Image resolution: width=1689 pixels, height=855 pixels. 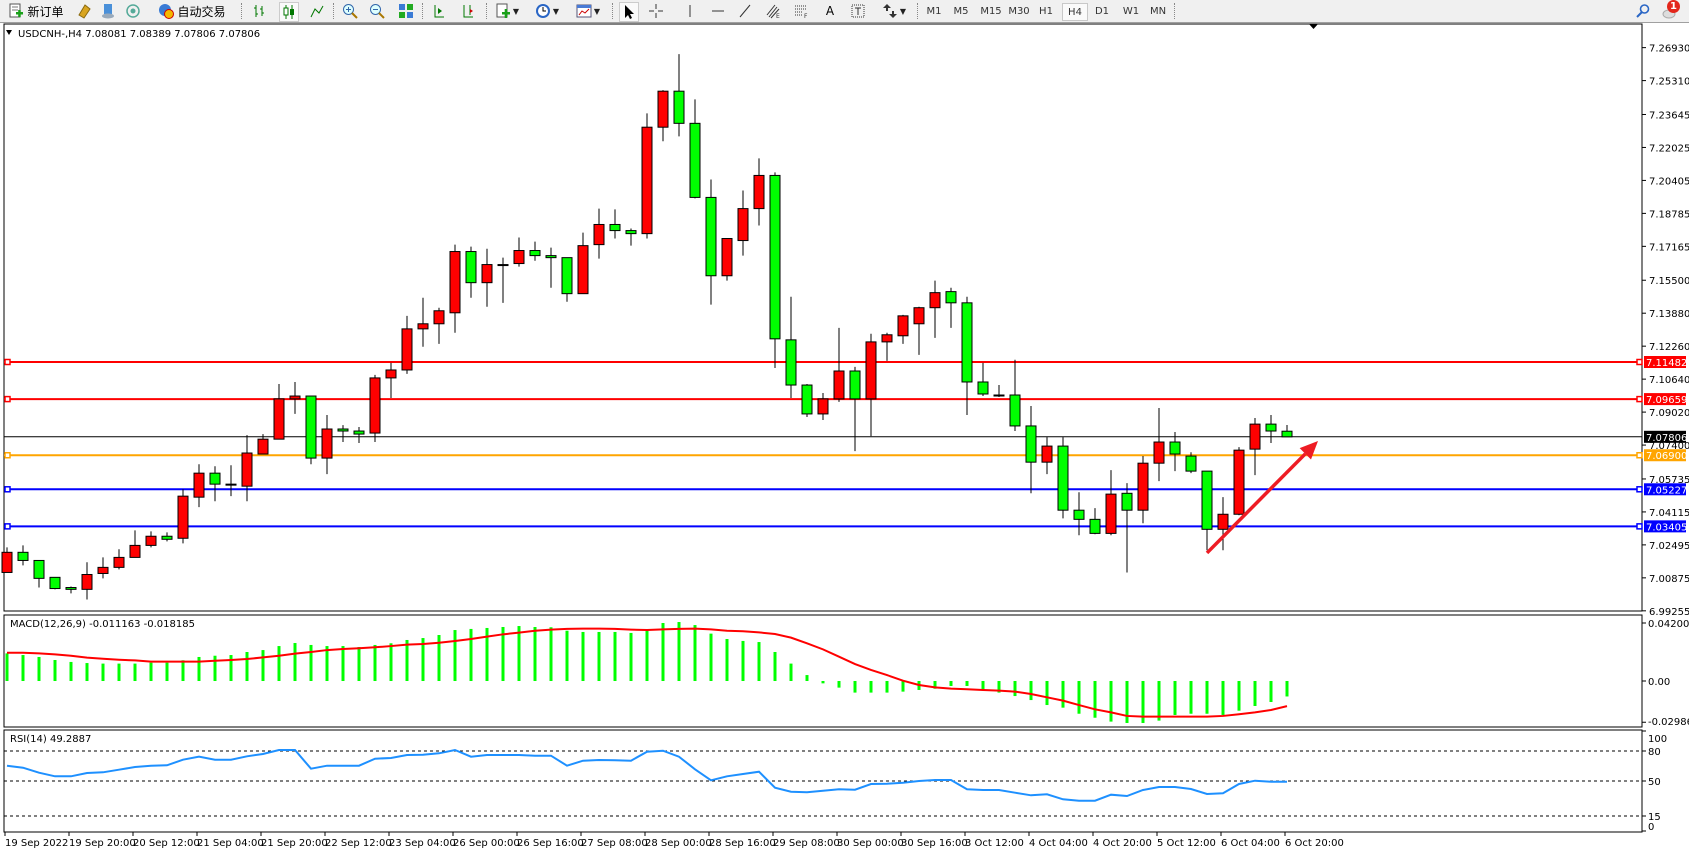 I want to click on crosshair-button, so click(x=656, y=11).